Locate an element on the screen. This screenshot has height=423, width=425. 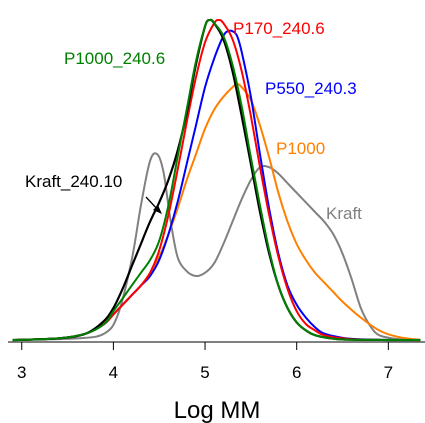
label-p170-240-6: P170_240.6 is located at coordinates (279, 28).